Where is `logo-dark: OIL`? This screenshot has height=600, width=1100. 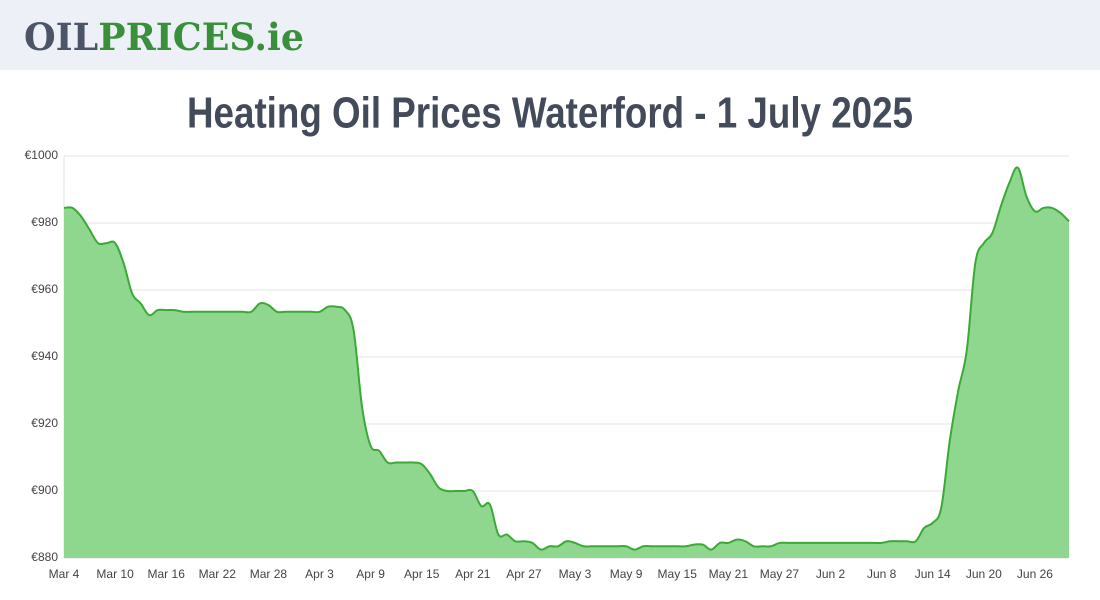
logo-dark: OIL is located at coordinates (61, 37).